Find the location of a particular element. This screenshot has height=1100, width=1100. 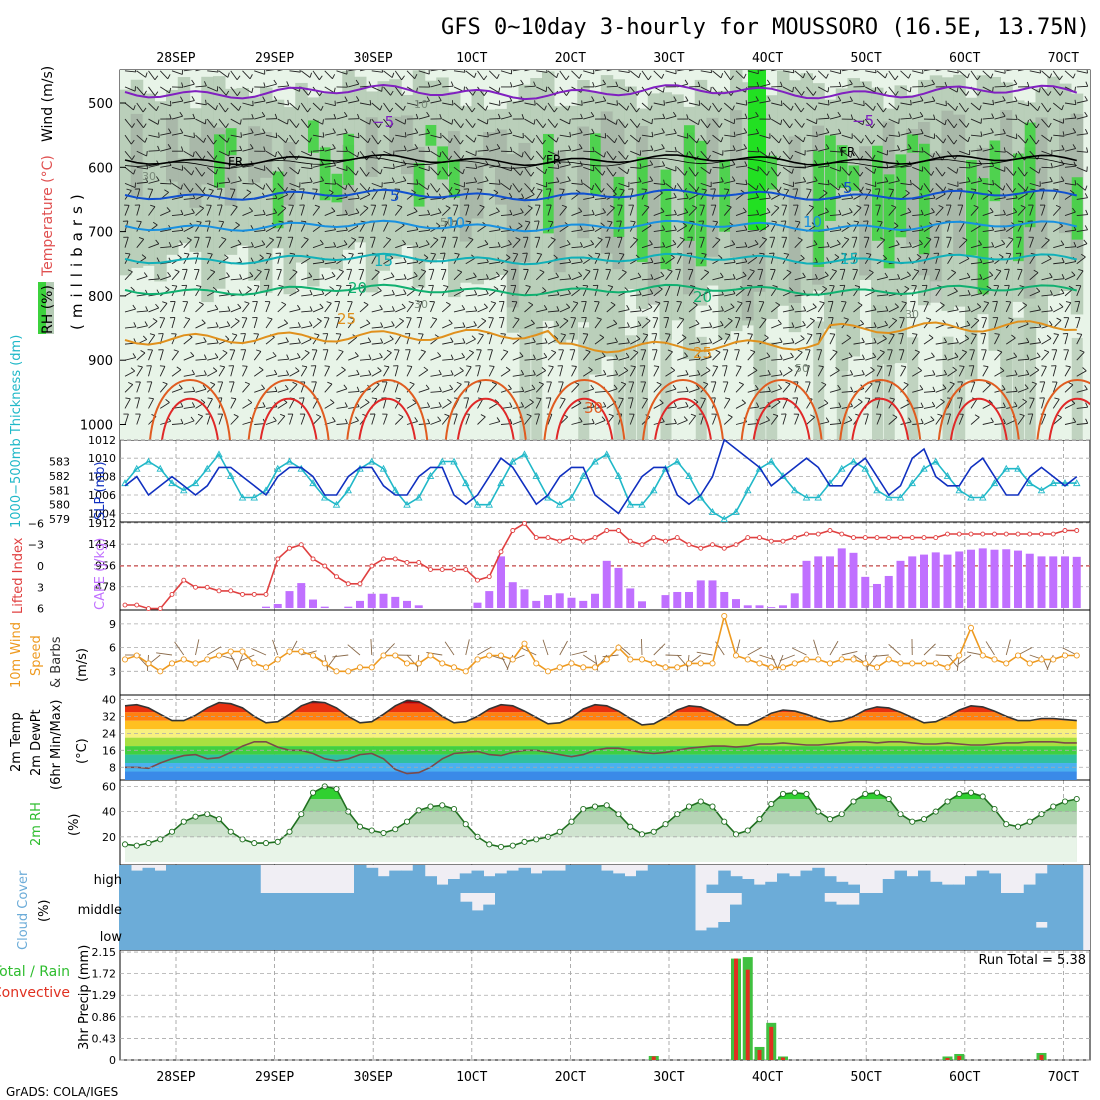

thickness-line-point is located at coordinates (512, 461).